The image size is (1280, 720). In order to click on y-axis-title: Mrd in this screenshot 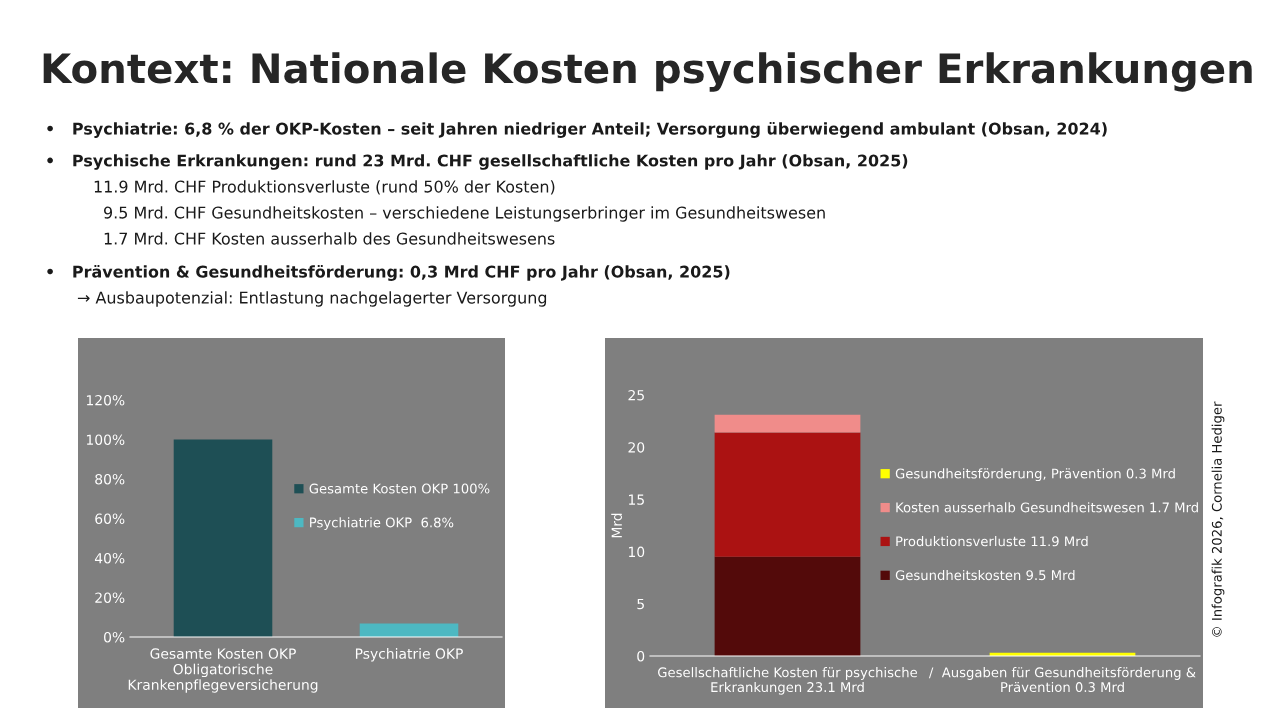, I will do `click(616, 525)`.